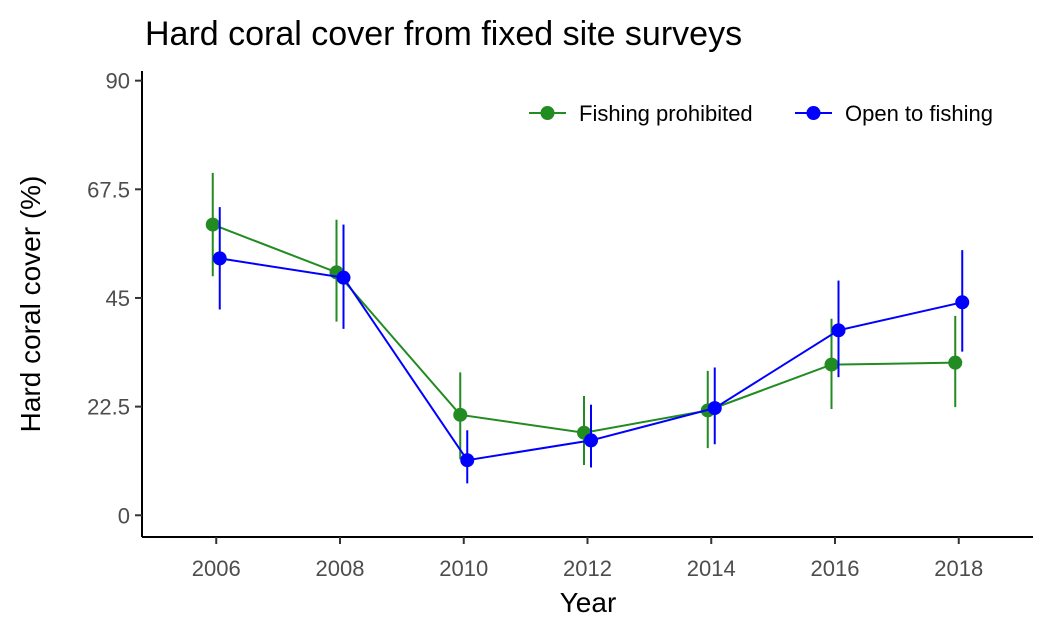 Image resolution: width=1050 pixels, height=630 pixels. What do you see at coordinates (118, 81) in the screenshot?
I see `y-tick-label-90: 90` at bounding box center [118, 81].